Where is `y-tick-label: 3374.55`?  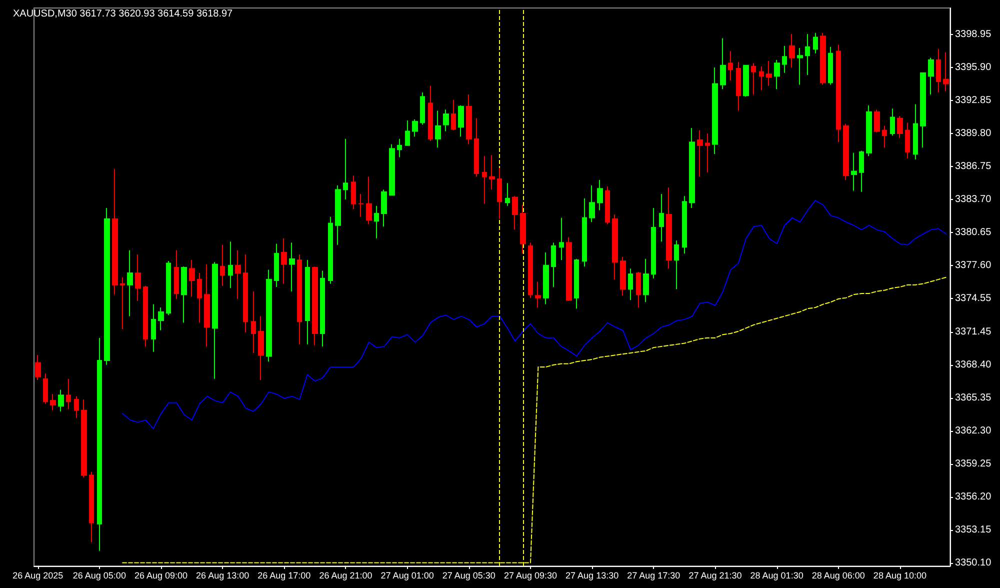
y-tick-label: 3374.55 is located at coordinates (973, 298).